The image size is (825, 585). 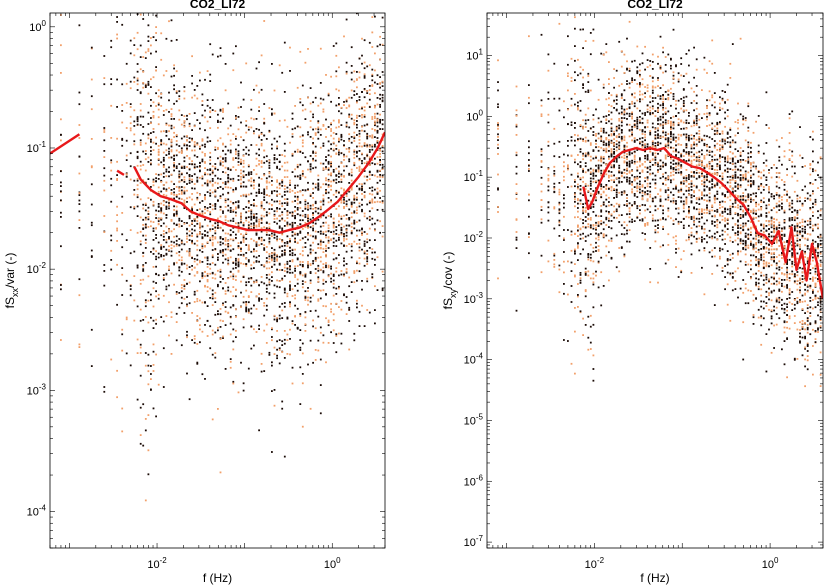 What do you see at coordinates (474, 480) in the screenshot?
I see `y-tick-label: 10⁻⁶` at bounding box center [474, 480].